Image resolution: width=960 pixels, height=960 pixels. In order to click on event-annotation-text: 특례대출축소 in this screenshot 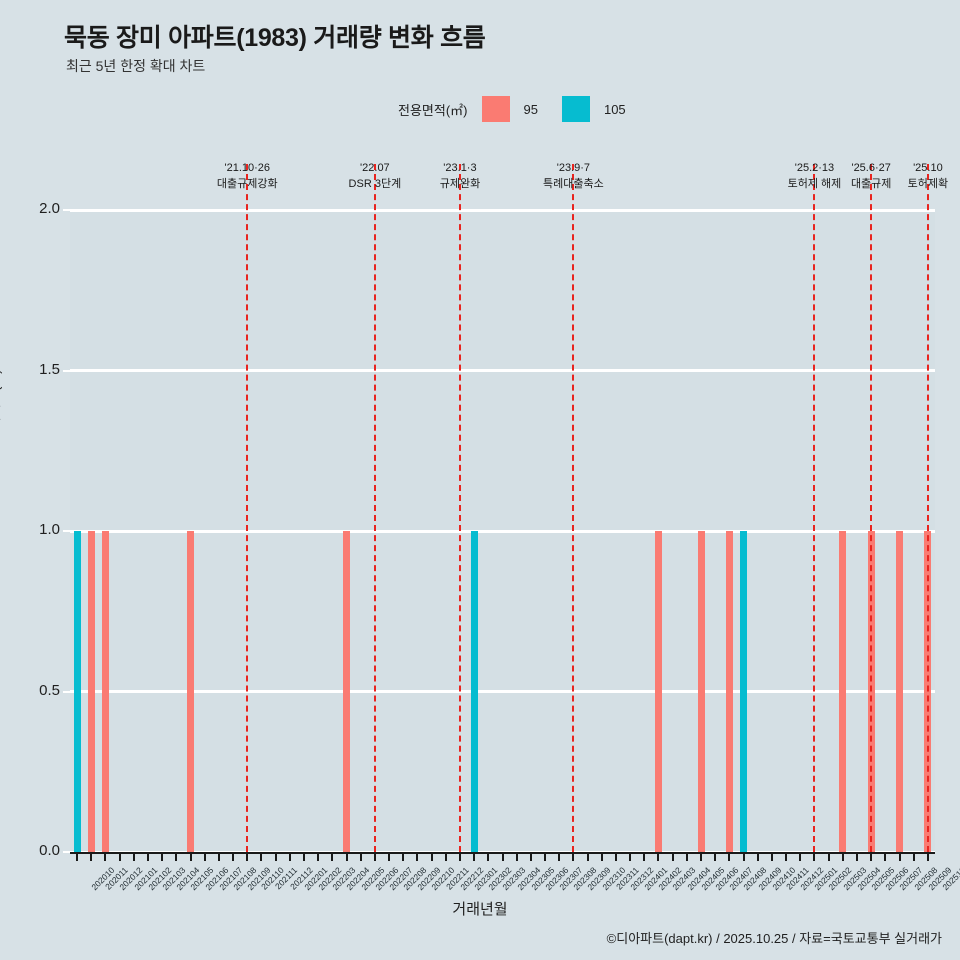, I will do `click(573, 184)`.